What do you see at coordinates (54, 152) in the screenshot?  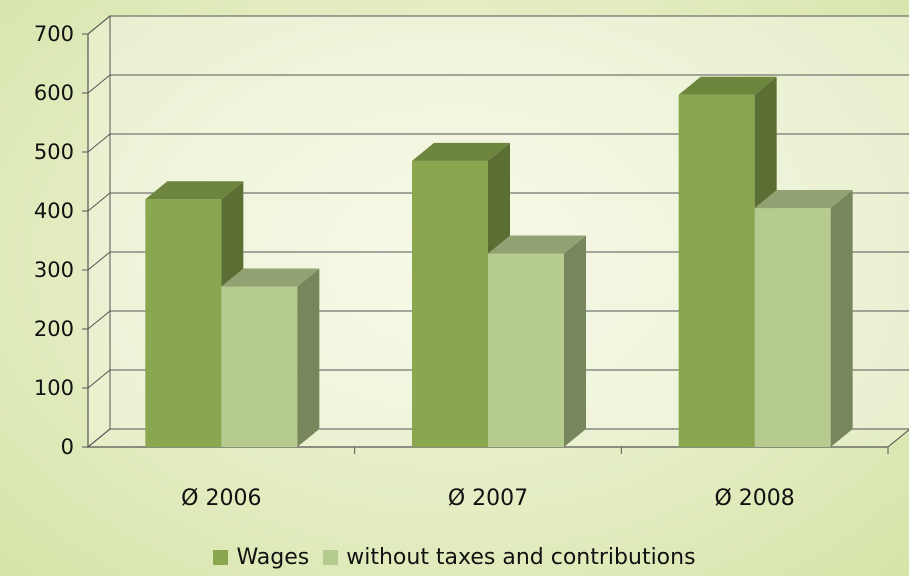 I see `y-tick-label: 500` at bounding box center [54, 152].